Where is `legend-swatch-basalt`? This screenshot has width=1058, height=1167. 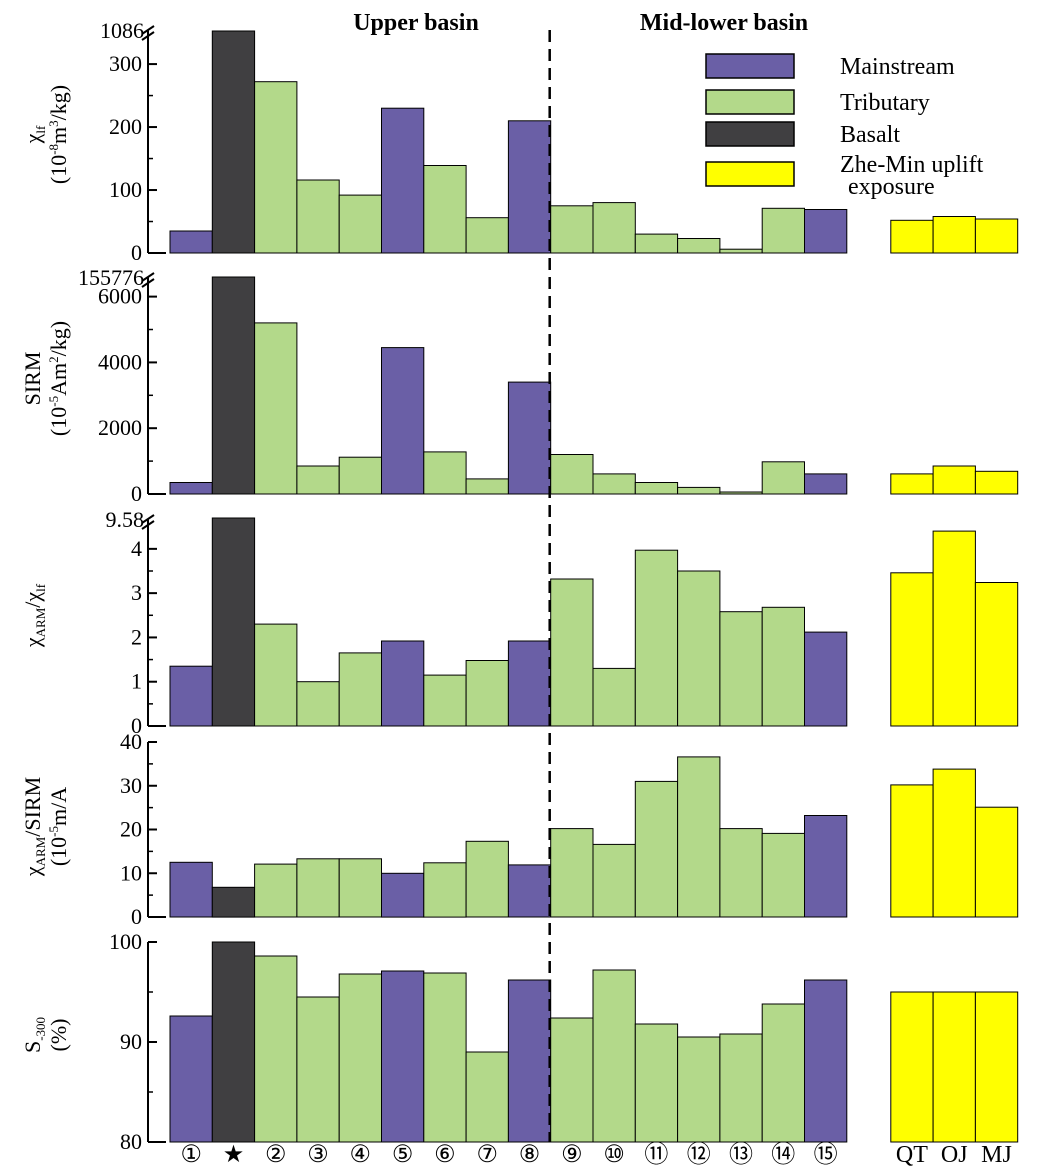
legend-swatch-basalt is located at coordinates (750, 134).